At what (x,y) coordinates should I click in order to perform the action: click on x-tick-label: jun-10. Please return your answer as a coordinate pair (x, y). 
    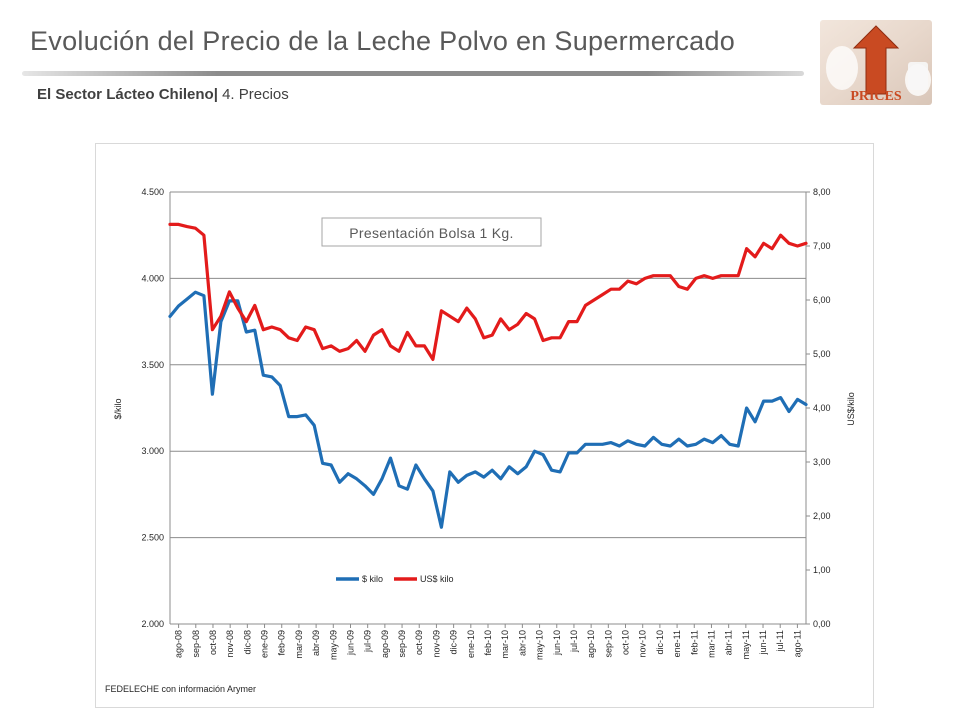
    Looking at the image, I should click on (557, 643).